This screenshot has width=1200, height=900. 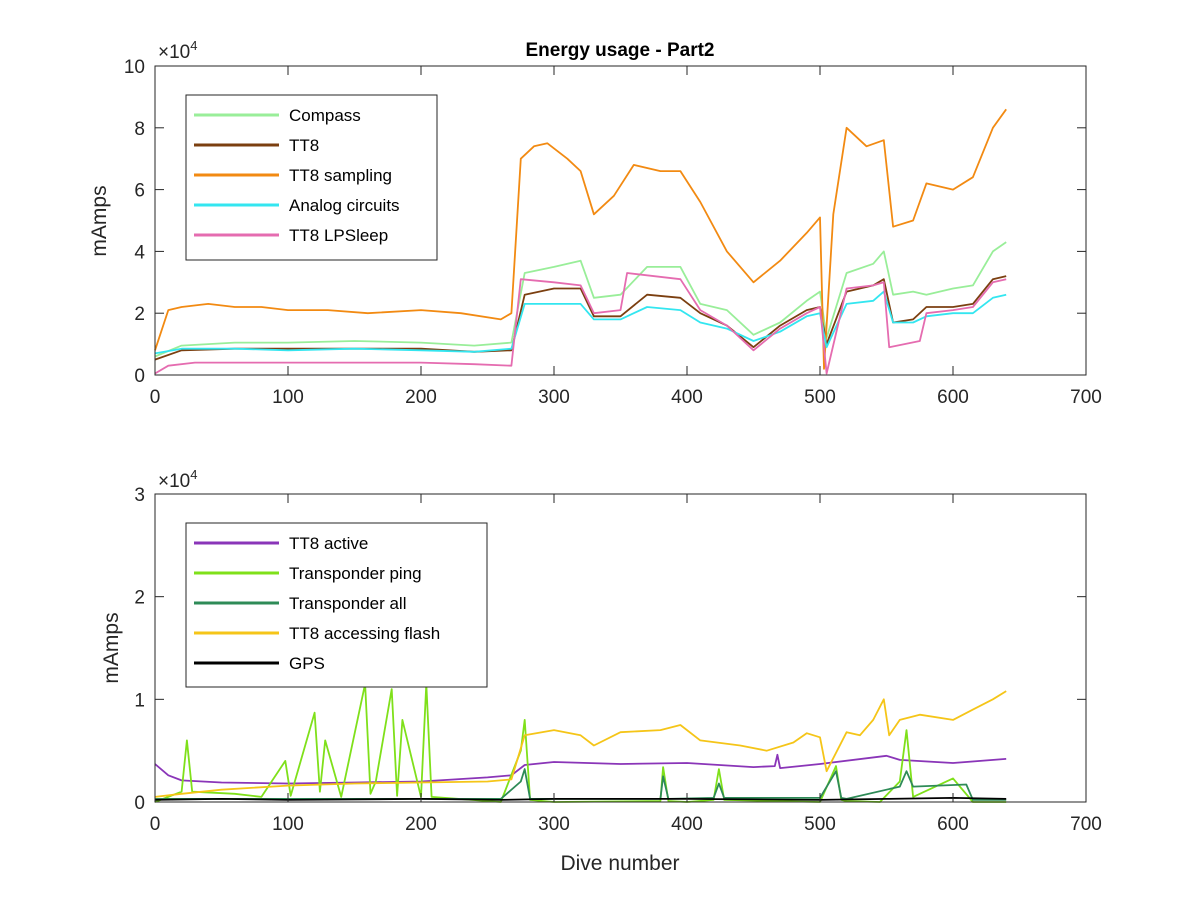 What do you see at coordinates (580, 769) in the screenshot?
I see `series-line-tt8-active` at bounding box center [580, 769].